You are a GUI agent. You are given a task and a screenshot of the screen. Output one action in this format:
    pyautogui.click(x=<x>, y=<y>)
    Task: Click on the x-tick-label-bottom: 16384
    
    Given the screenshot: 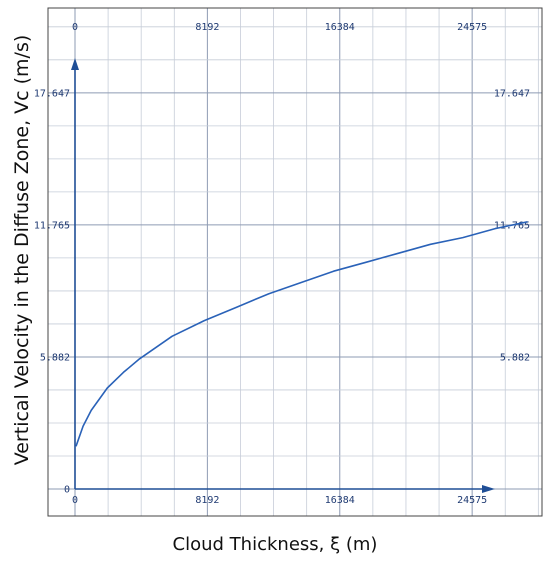 What is the action you would take?
    pyautogui.click(x=340, y=500)
    